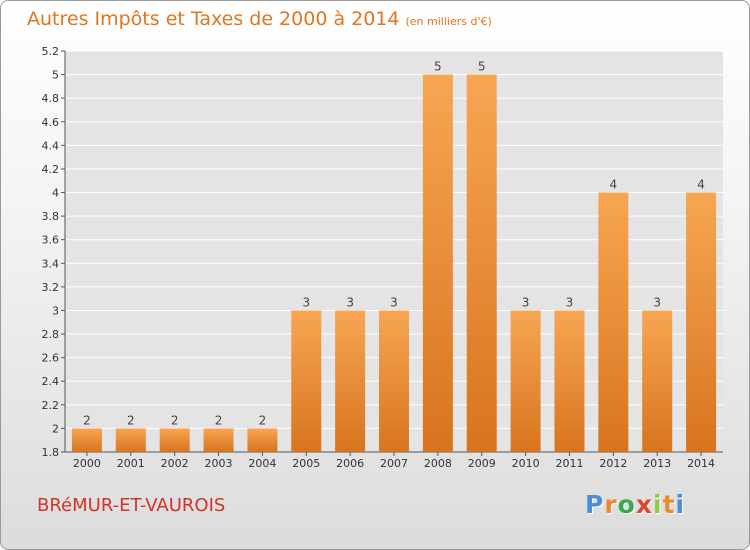 The height and width of the screenshot is (550, 750). What do you see at coordinates (657, 302) in the screenshot?
I see `data-label-2013: 3` at bounding box center [657, 302].